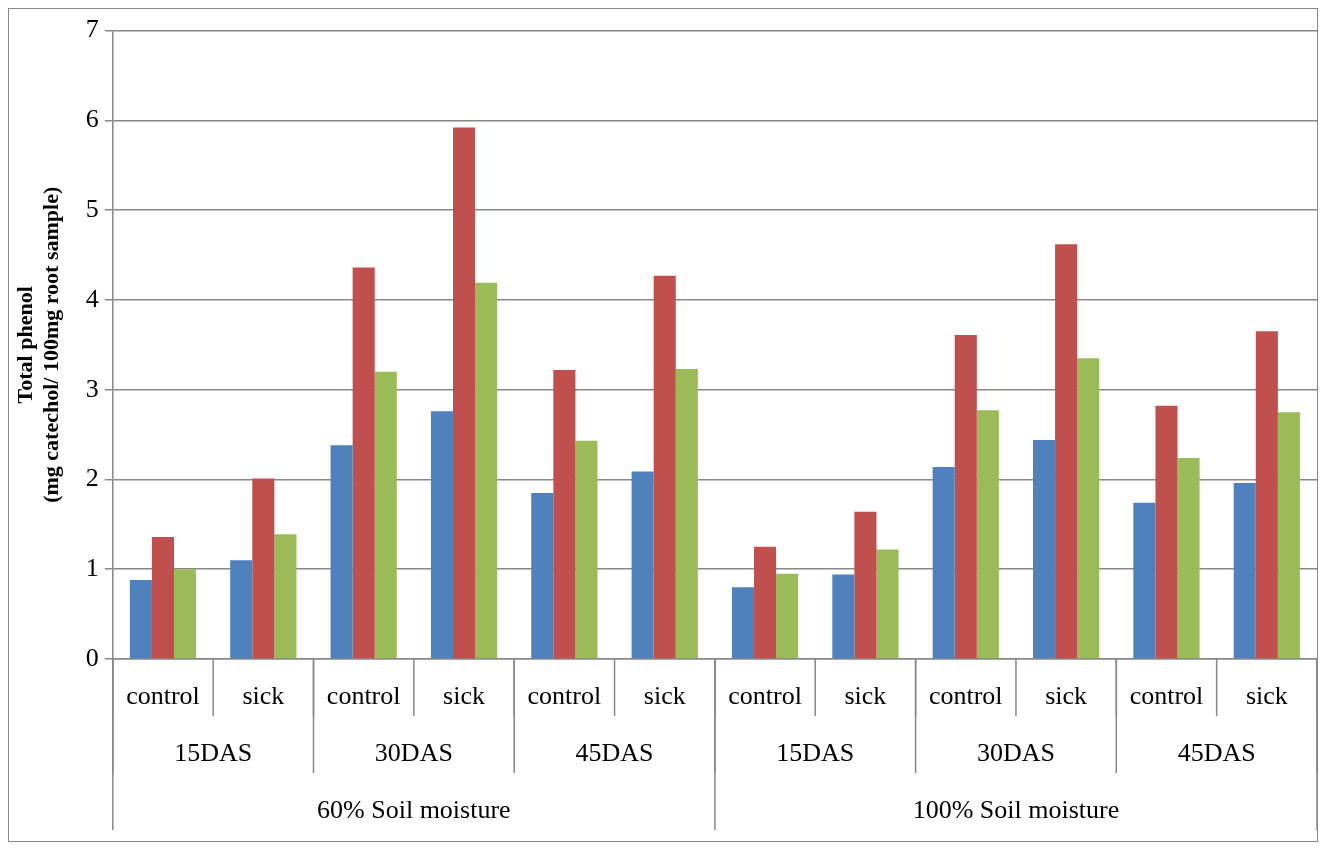 This screenshot has height=850, width=1326. What do you see at coordinates (414, 809) in the screenshot?
I see `text: 60% Soil moisture` at bounding box center [414, 809].